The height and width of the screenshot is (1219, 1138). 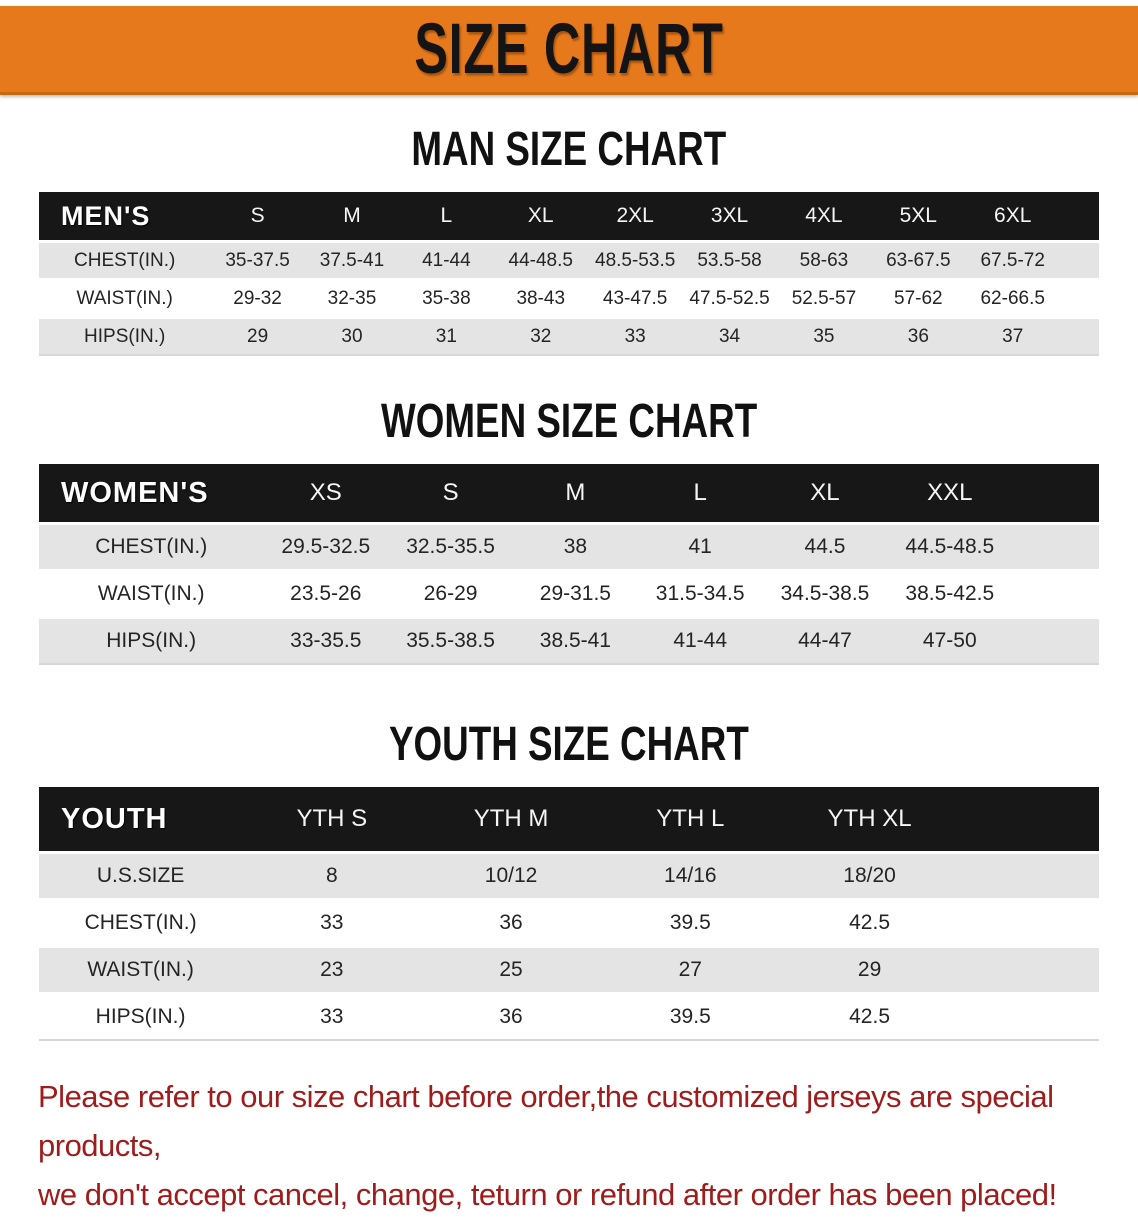 What do you see at coordinates (824, 337) in the screenshot?
I see `measurement-value: 35` at bounding box center [824, 337].